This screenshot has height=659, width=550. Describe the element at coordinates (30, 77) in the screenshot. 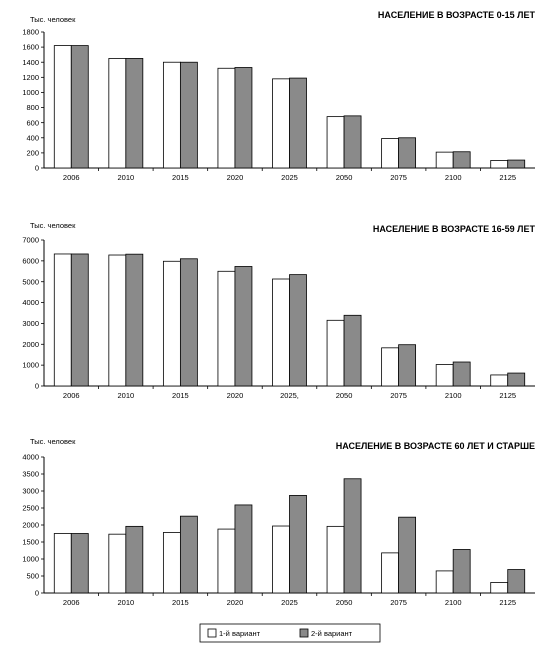

I see `y-tick-label: 1200` at that location.